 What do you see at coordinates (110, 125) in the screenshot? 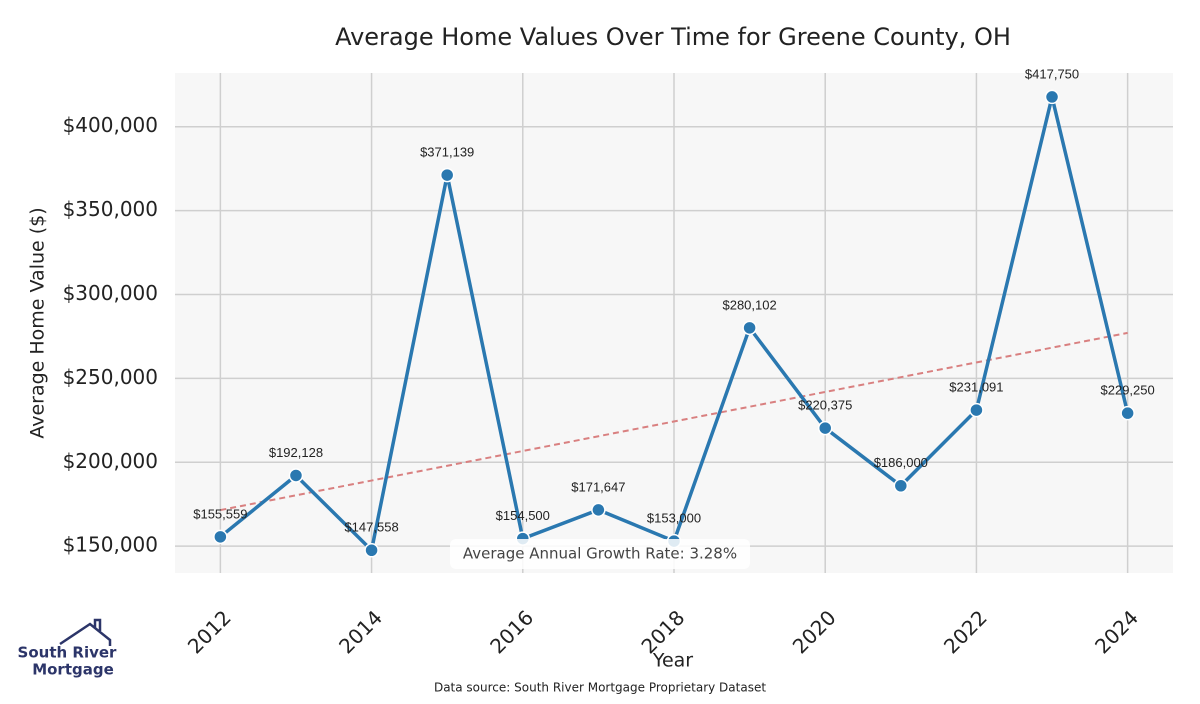
I see `y-tick-label: $400,000` at bounding box center [110, 125].